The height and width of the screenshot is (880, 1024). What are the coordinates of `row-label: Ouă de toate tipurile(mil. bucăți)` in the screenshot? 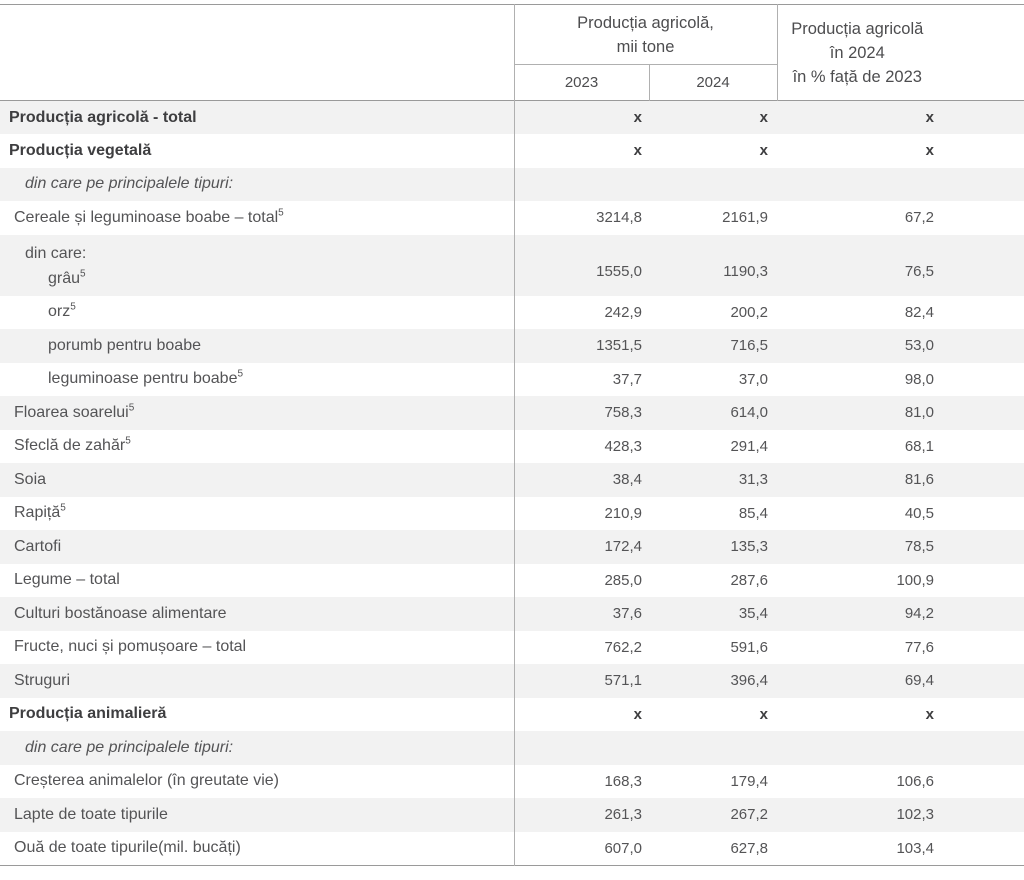 It's located at (257, 848).